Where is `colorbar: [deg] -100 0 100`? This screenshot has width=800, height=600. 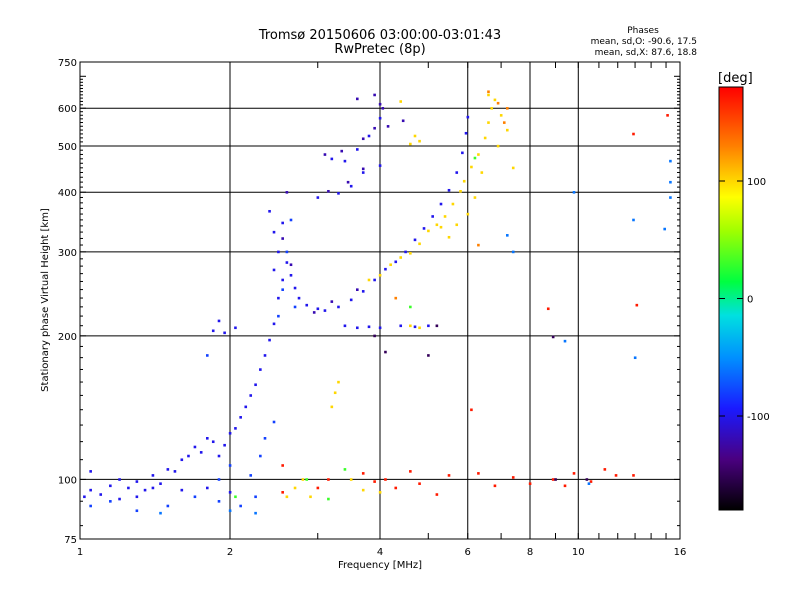 colorbar: [deg] -100 0 100 is located at coordinates (744, 291).